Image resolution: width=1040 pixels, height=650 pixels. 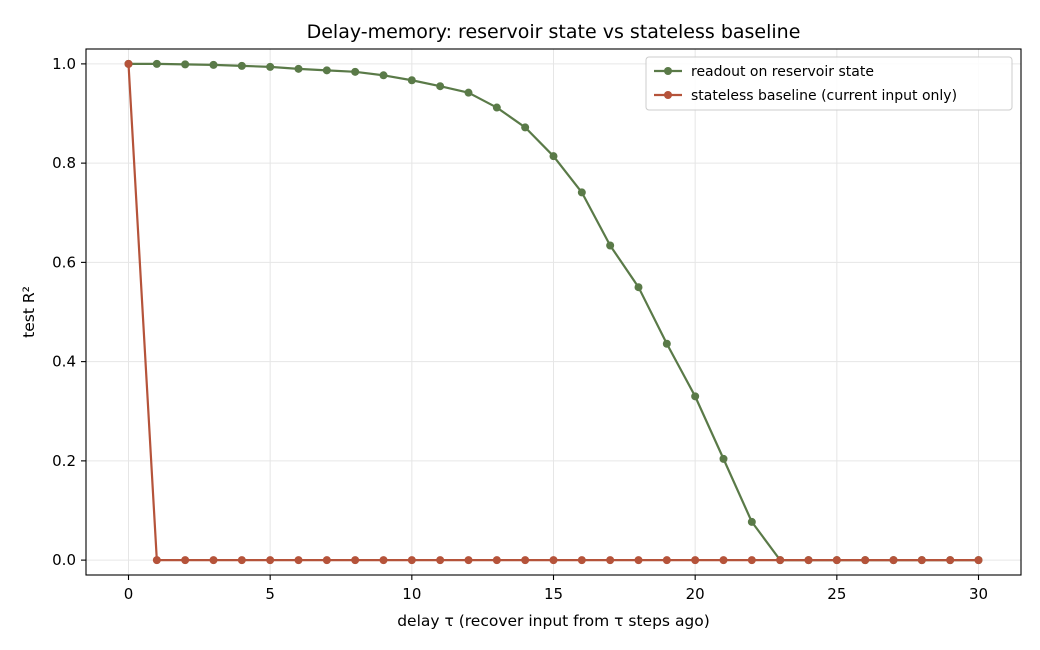 I want to click on x-tick-label: 25, so click(x=836, y=594).